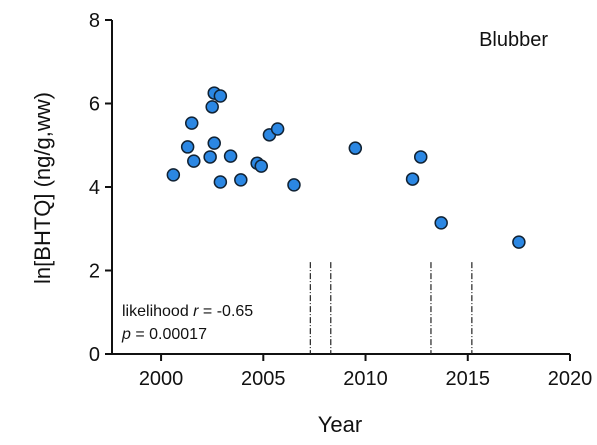 This screenshot has width=597, height=445. Describe the element at coordinates (263, 379) in the screenshot. I see `x-tick-label: 2005` at that location.